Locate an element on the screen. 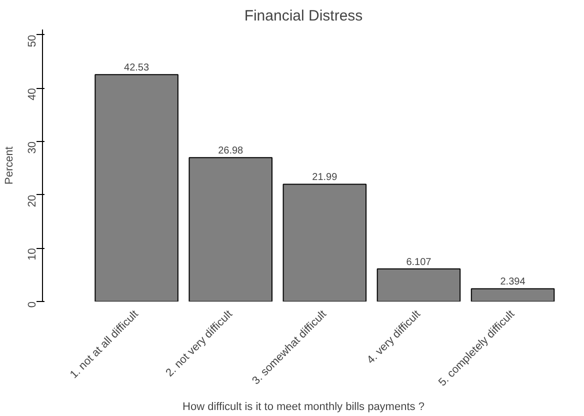 The image size is (584, 416). data-label: 6.107 is located at coordinates (419, 262).